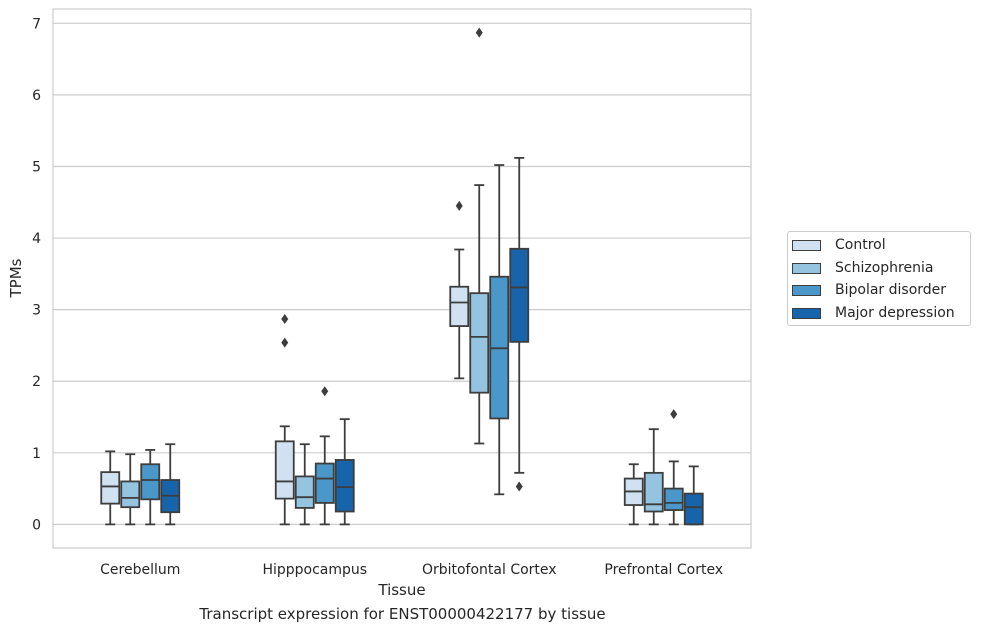 Image resolution: width=983 pixels, height=634 pixels. Describe the element at coordinates (693, 509) in the screenshot. I see `box-prefrontal-cortex-major-depression-iqr-box` at that location.